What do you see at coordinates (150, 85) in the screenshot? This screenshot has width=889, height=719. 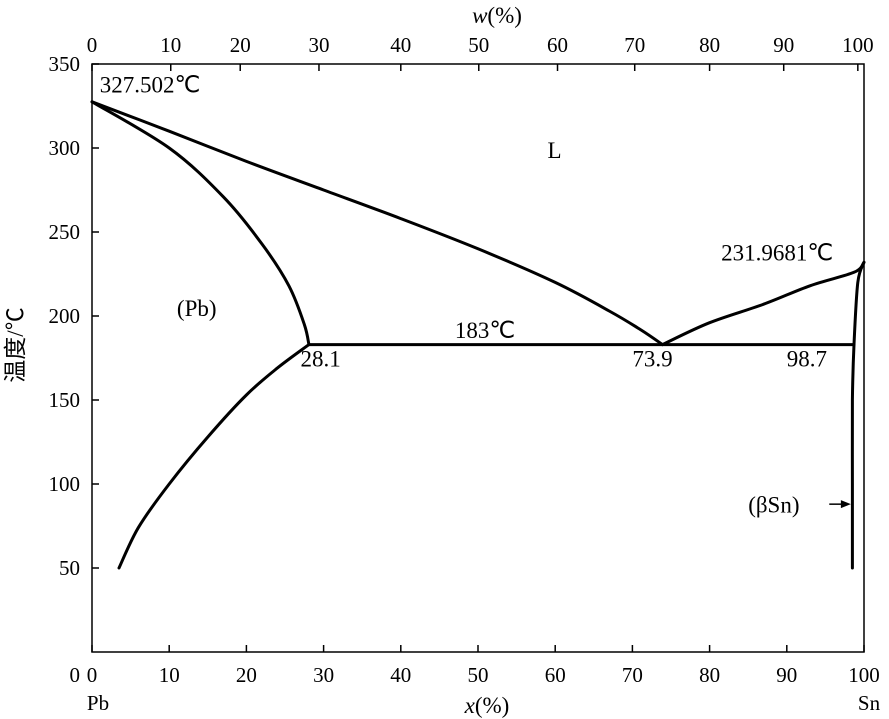 I see `annotation-1: 327.502℃` at bounding box center [150, 85].